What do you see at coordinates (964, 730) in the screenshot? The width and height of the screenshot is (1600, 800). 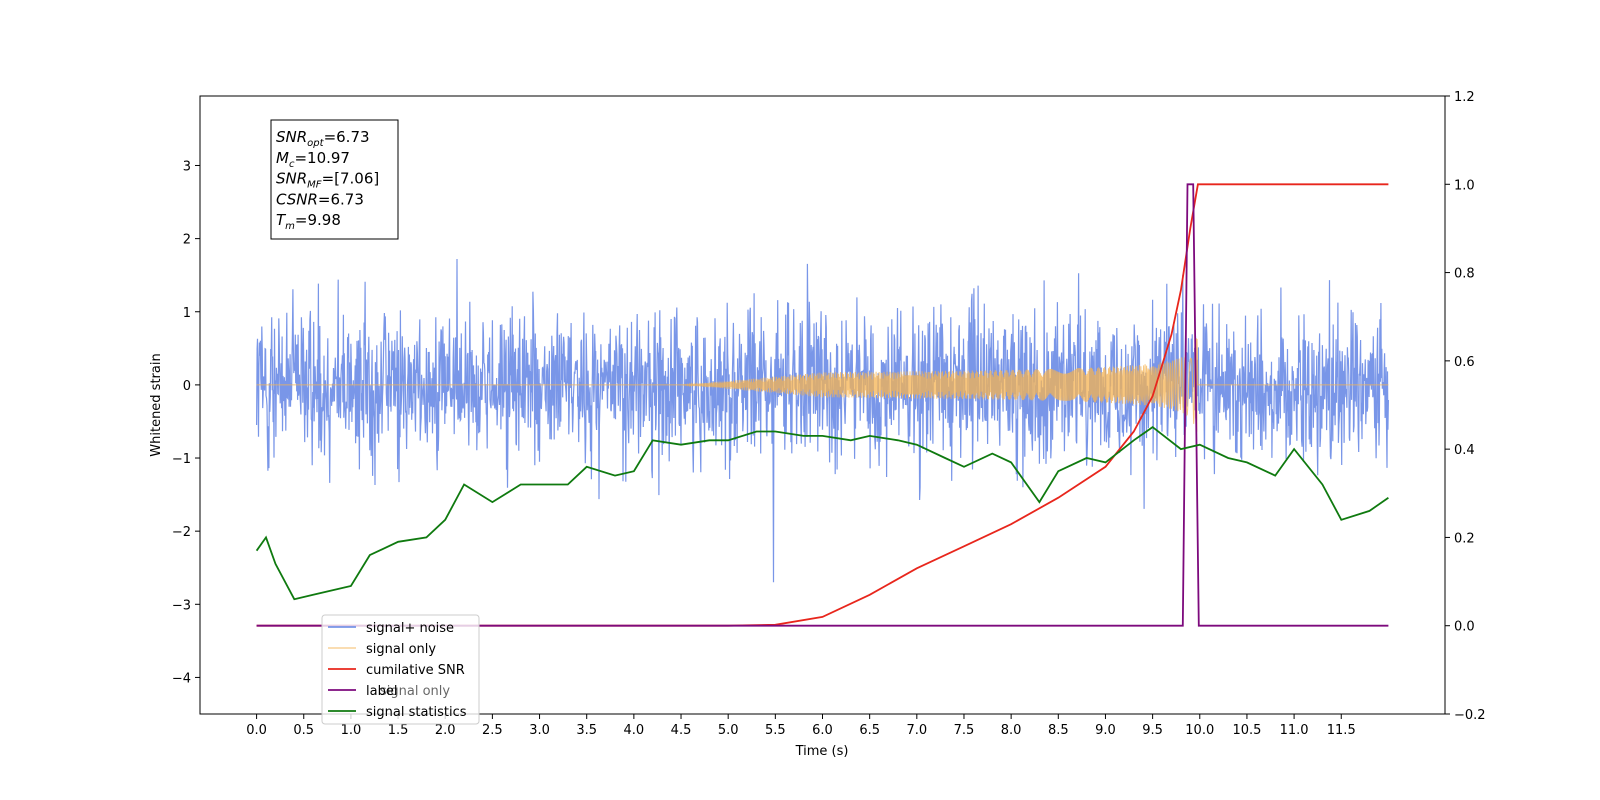 I see `x-tick-label: 7.5` at bounding box center [964, 730].